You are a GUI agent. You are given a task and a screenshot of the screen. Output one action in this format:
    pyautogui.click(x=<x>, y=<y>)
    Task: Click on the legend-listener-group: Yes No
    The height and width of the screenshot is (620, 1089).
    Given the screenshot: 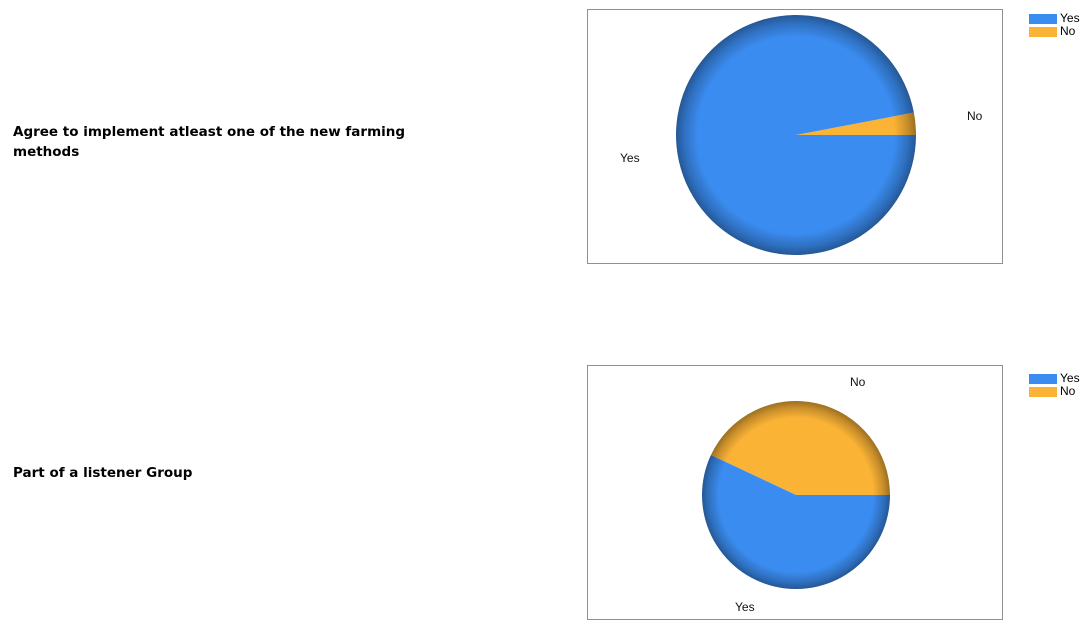 What is the action you would take?
    pyautogui.click(x=1054, y=385)
    